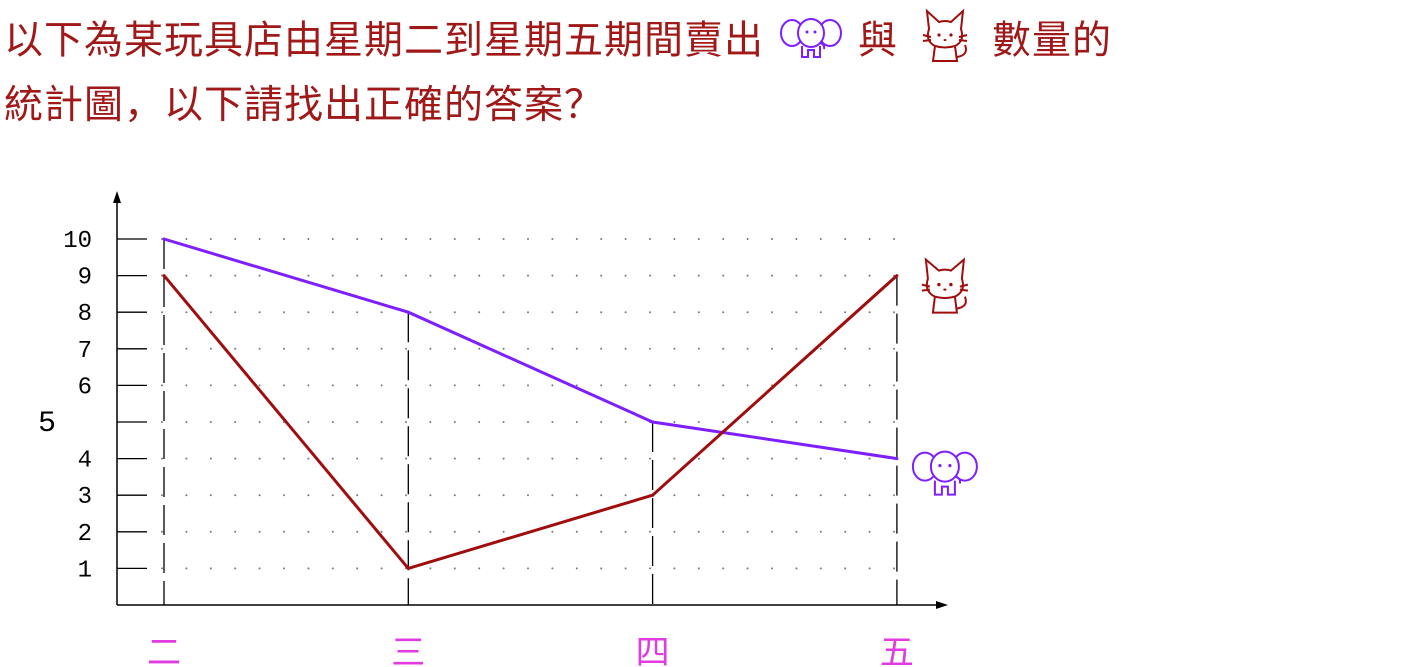 The image size is (1421, 667). Describe the element at coordinates (530, 650) in the screenshot. I see `x-labels: 二三四五` at that location.